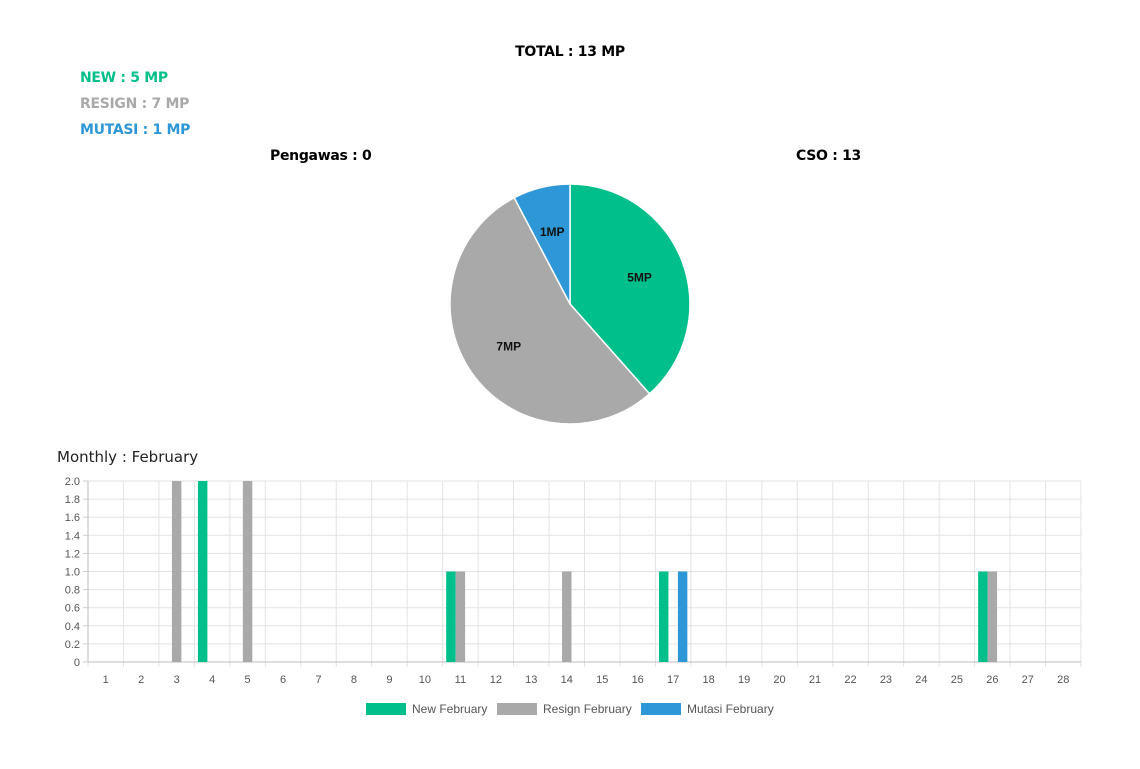 The width and height of the screenshot is (1140, 769). Describe the element at coordinates (425, 680) in the screenshot. I see `x-tick-label: 10` at that location.